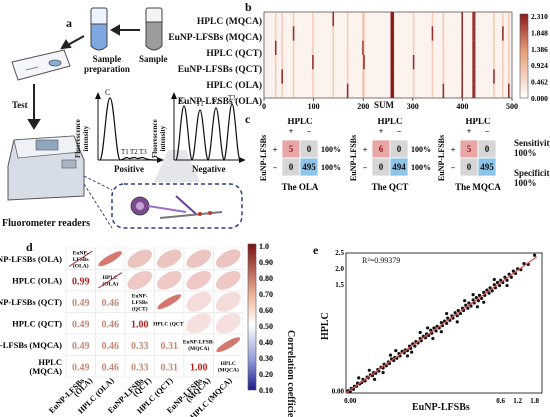  I want to click on arrow-icon, so click(83, 77).